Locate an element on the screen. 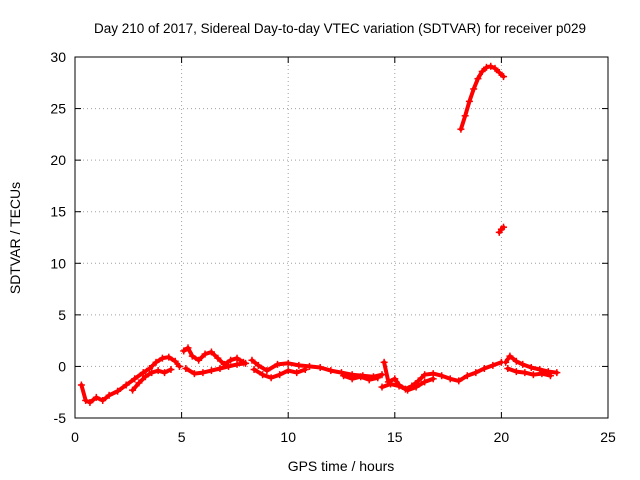  y-tick-label: 5 is located at coordinates (62, 315).